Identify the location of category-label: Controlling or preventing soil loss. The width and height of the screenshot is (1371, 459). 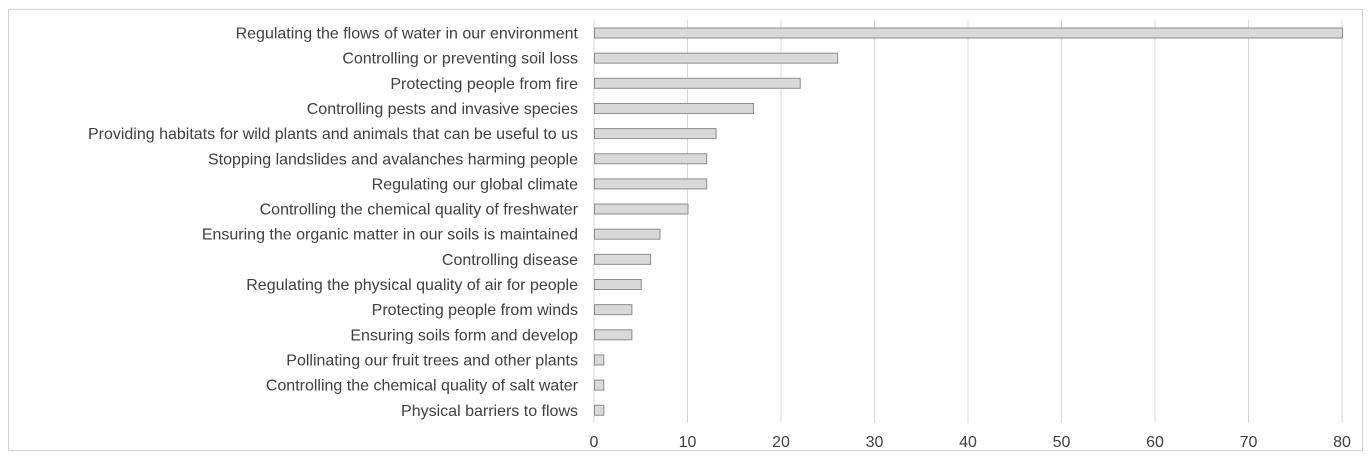
(460, 59).